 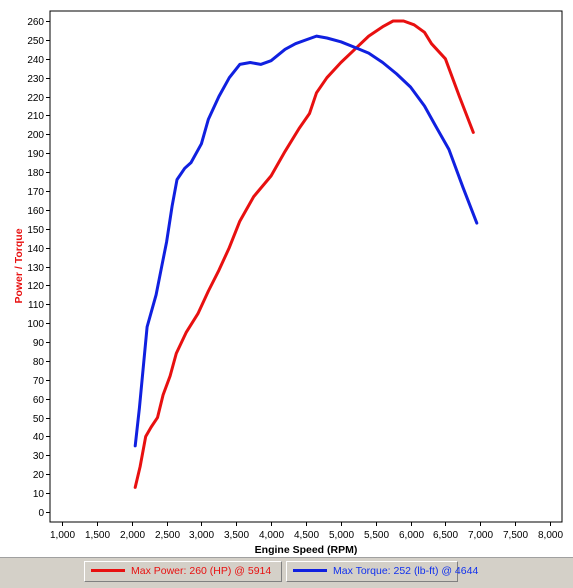 I want to click on x-tick-label: 4,500, so click(x=306, y=535).